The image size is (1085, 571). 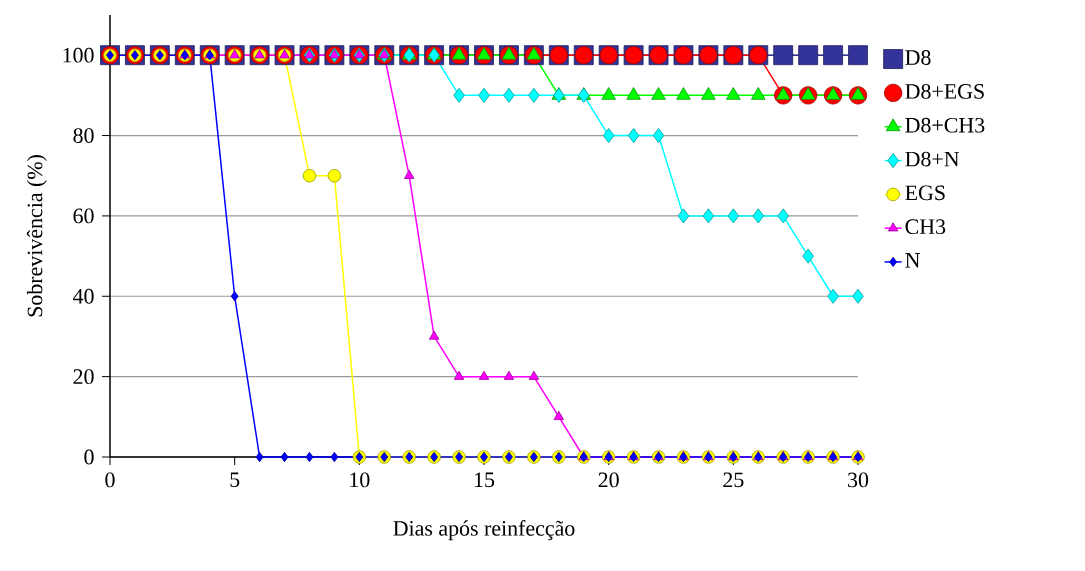 I want to click on legend-label: N, so click(x=912, y=260).